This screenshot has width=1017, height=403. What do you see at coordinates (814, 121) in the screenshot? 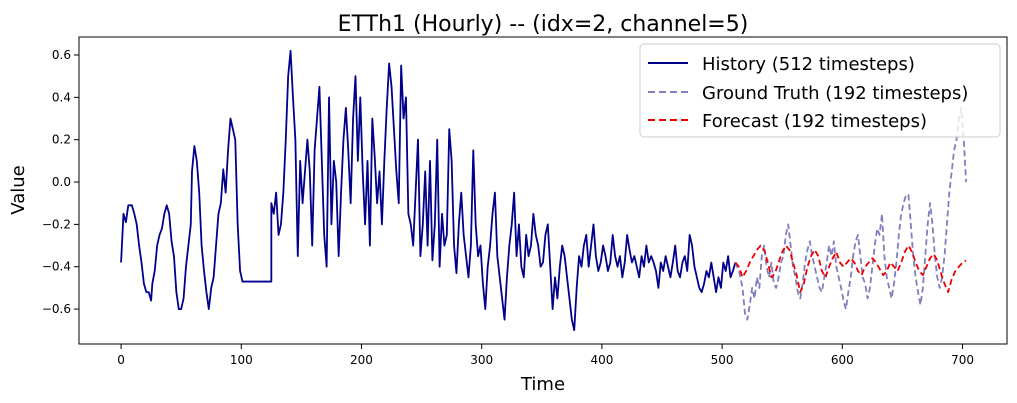
I see `legend-label-forecast: Forecast (192 timesteps)` at bounding box center [814, 121].